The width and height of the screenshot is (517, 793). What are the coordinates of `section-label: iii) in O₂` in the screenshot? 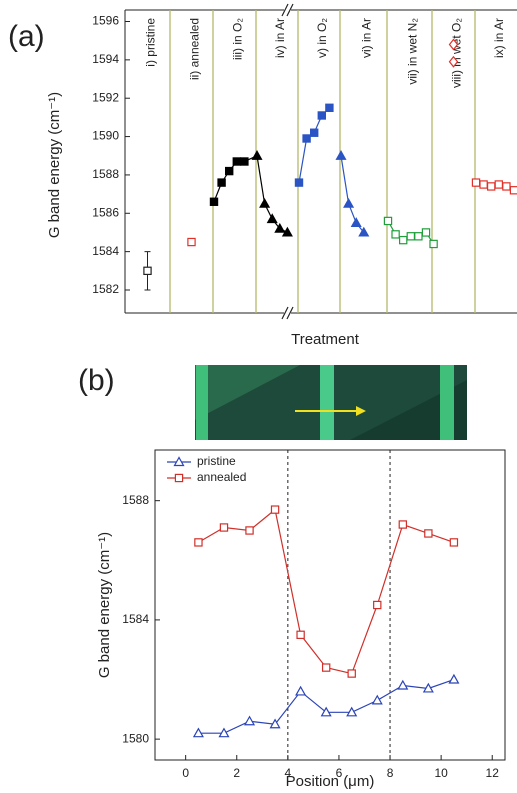 It's located at (238, 39).